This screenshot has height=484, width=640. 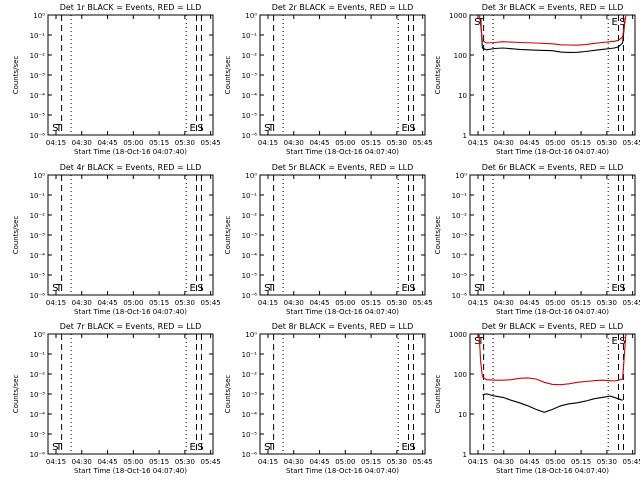 What do you see at coordinates (131, 7) in the screenshot?
I see `panel-title: Det 1r BLACK = Events, RED = LLD` at bounding box center [131, 7].